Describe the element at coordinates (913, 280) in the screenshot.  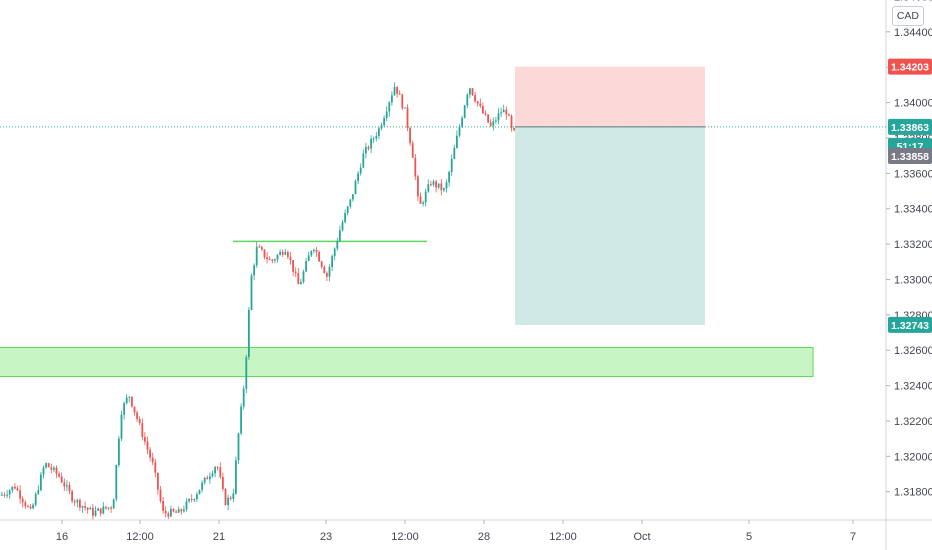
I see `price-tick-label: 1.33000` at that location.